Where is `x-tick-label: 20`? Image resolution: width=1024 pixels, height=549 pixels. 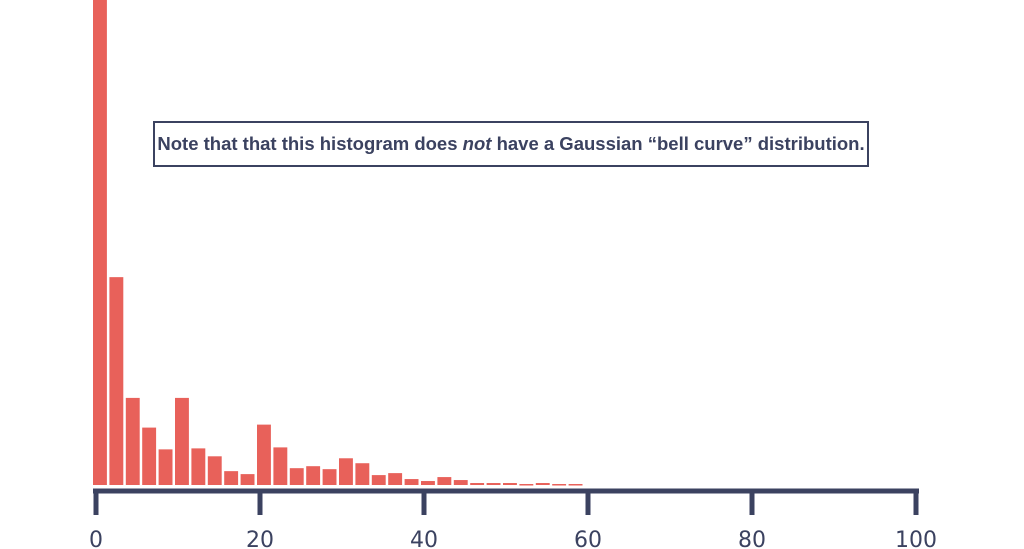 x-tick-label: 20 is located at coordinates (260, 538).